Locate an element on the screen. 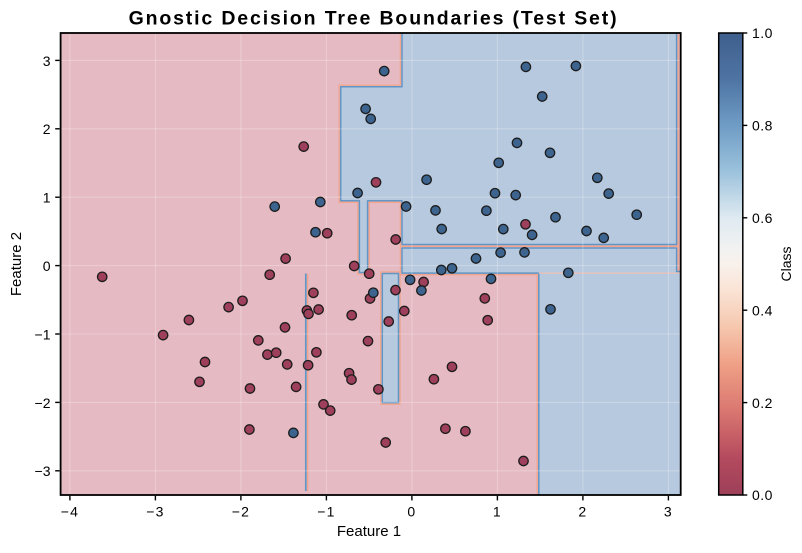 This screenshot has width=802, height=553. svg-text: 0.8 is located at coordinates (762, 126).